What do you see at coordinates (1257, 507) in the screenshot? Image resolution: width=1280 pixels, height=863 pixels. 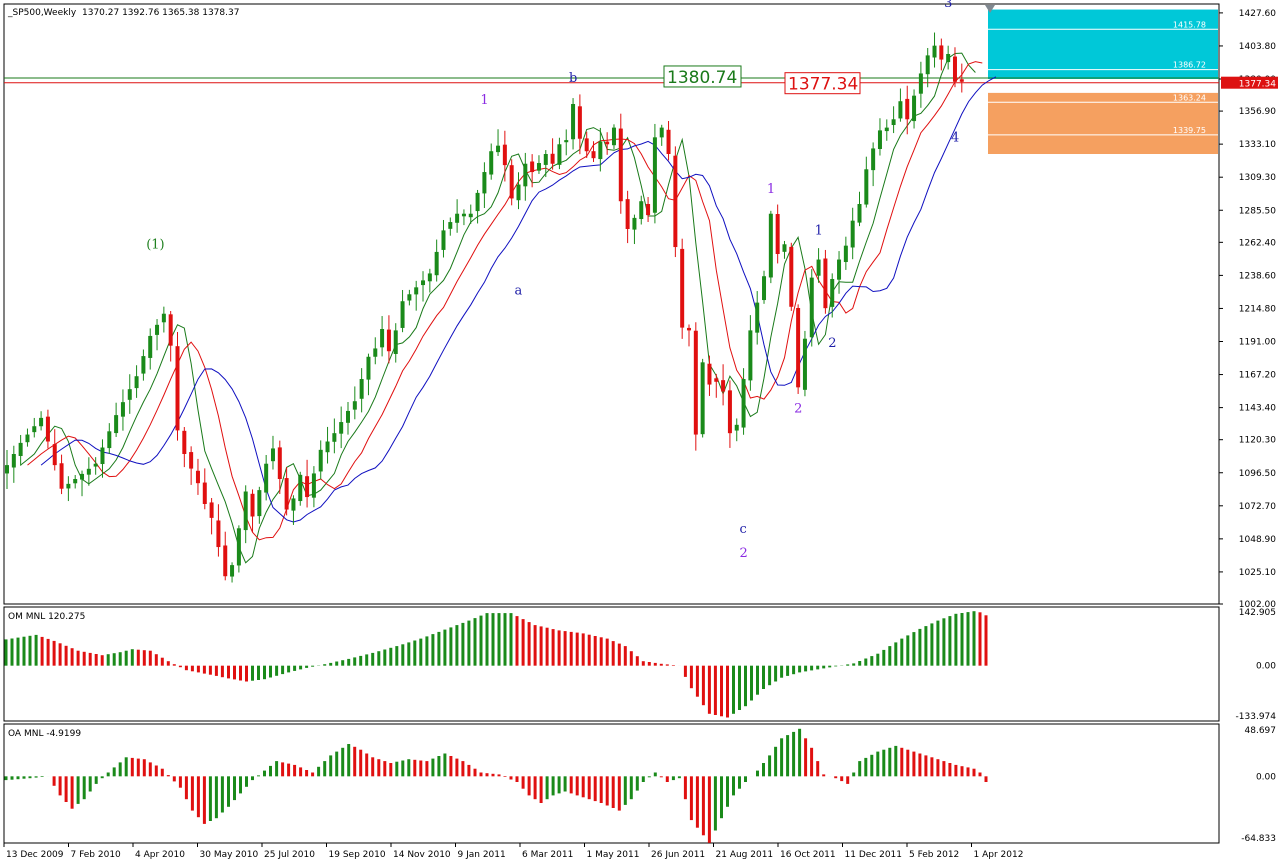 I see `price-tick-label: 1072.70` at bounding box center [1257, 507].